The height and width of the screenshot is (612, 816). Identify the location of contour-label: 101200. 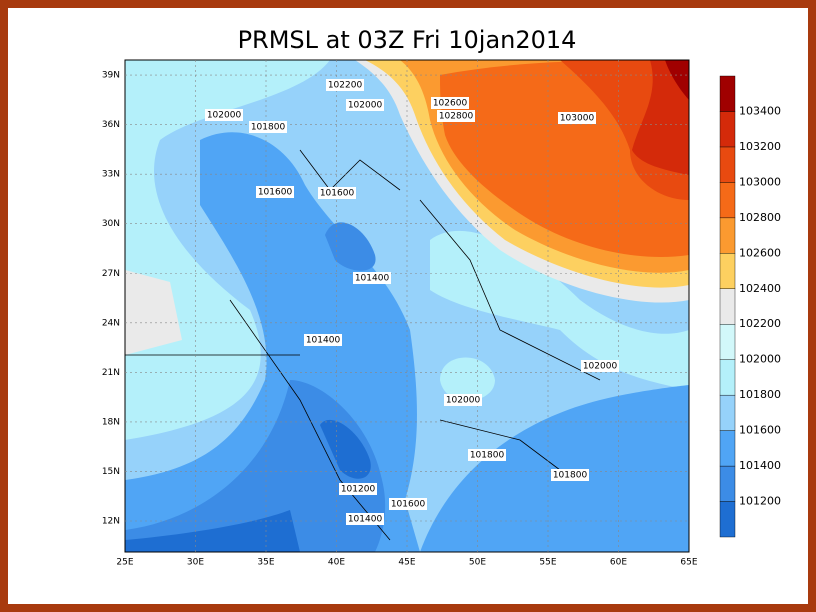
(358, 490).